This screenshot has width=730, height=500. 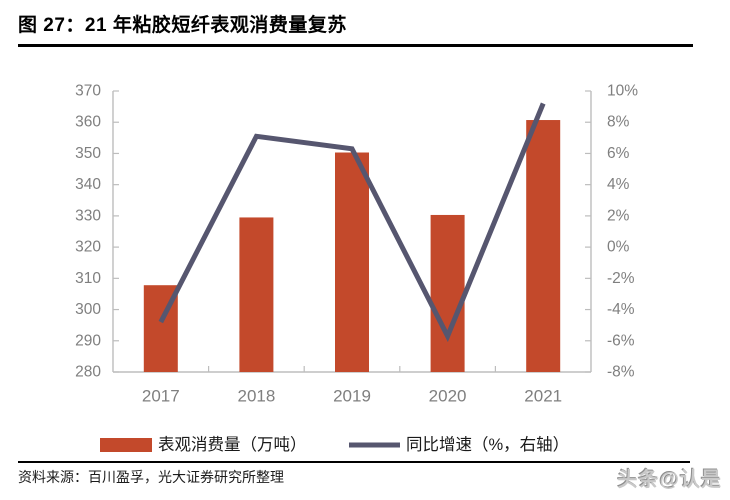 What do you see at coordinates (88, 340) in the screenshot?
I see `y-left-tick-label: 290` at bounding box center [88, 340].